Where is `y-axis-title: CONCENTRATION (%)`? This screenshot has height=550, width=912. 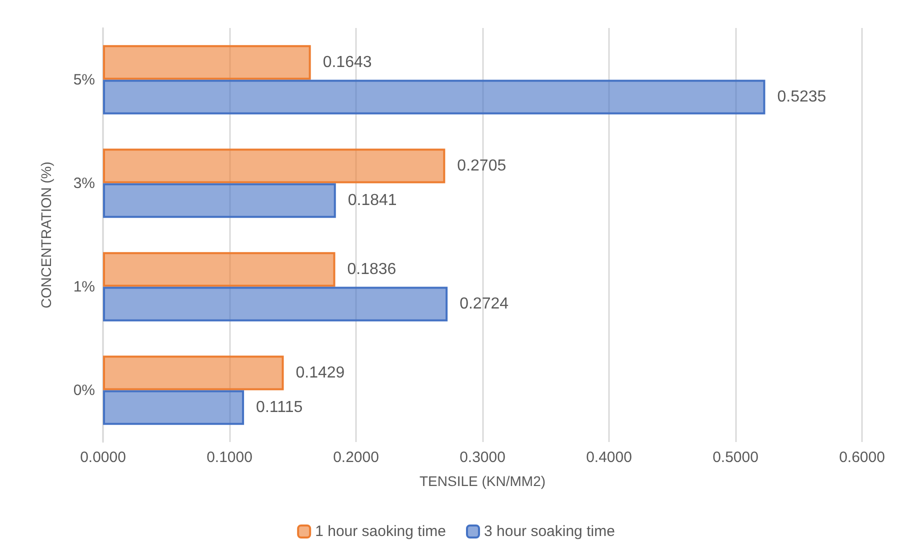 y-axis-title: CONCENTRATION (%) is located at coordinates (46, 235).